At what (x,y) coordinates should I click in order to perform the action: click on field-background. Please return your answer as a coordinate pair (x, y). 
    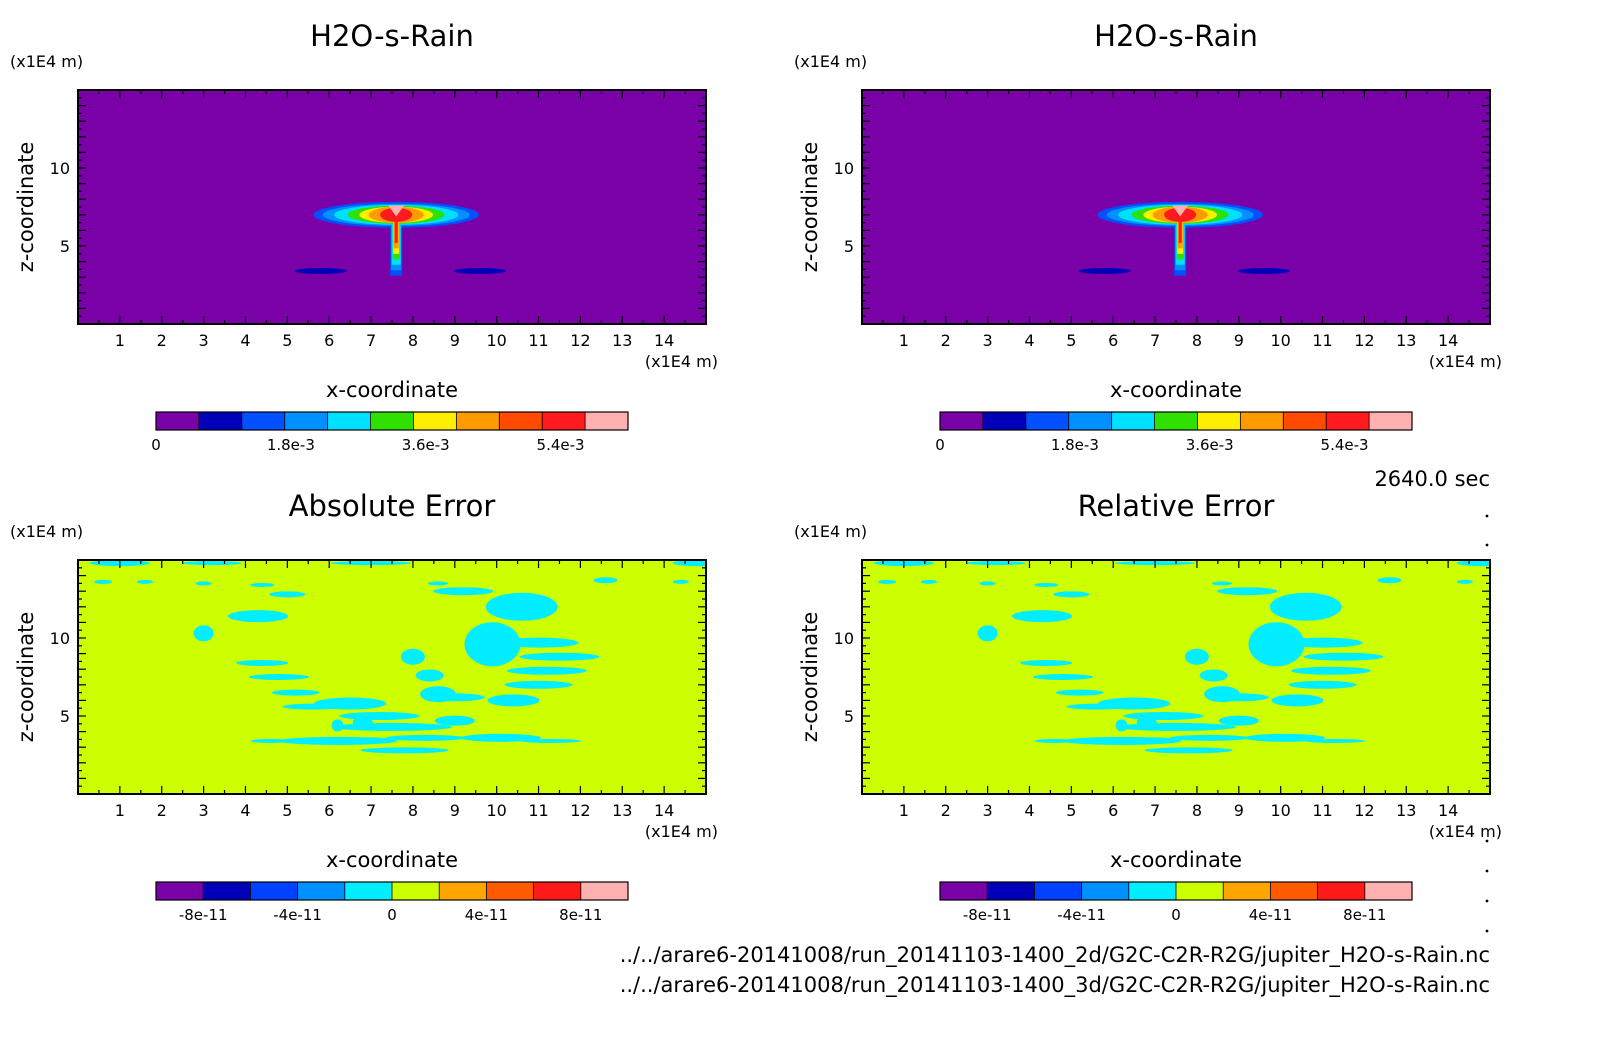
    Looking at the image, I should click on (1176, 677).